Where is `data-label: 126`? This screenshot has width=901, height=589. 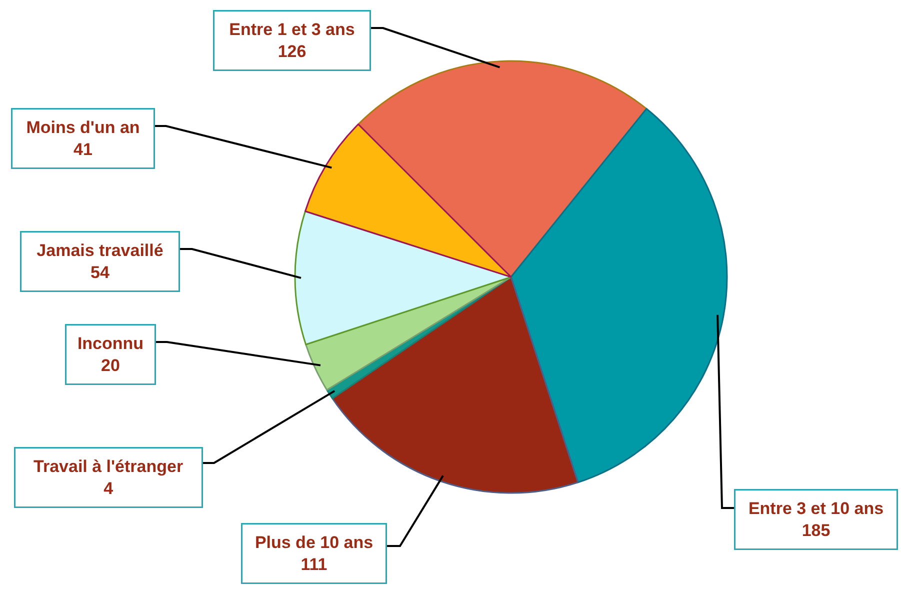
data-label: 126 is located at coordinates (292, 52).